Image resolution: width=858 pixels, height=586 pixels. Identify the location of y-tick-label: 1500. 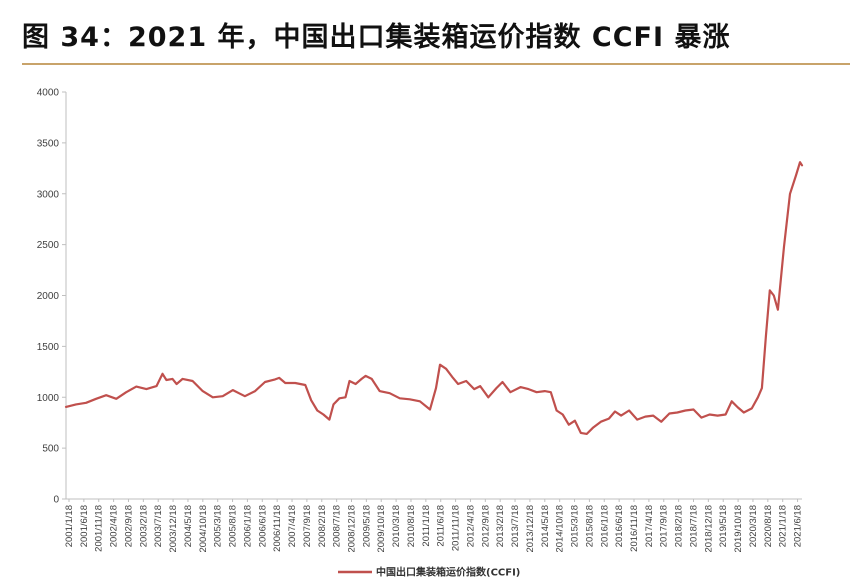
(48, 347).